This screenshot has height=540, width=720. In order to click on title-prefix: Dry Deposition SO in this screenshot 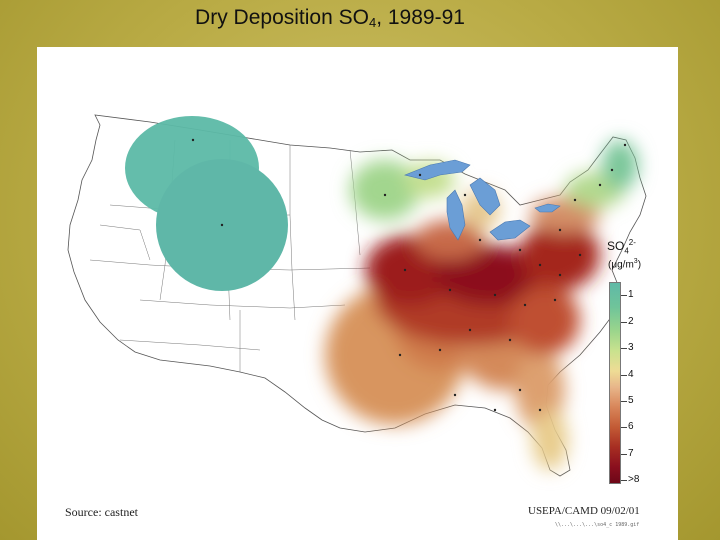, I will do `click(282, 17)`.